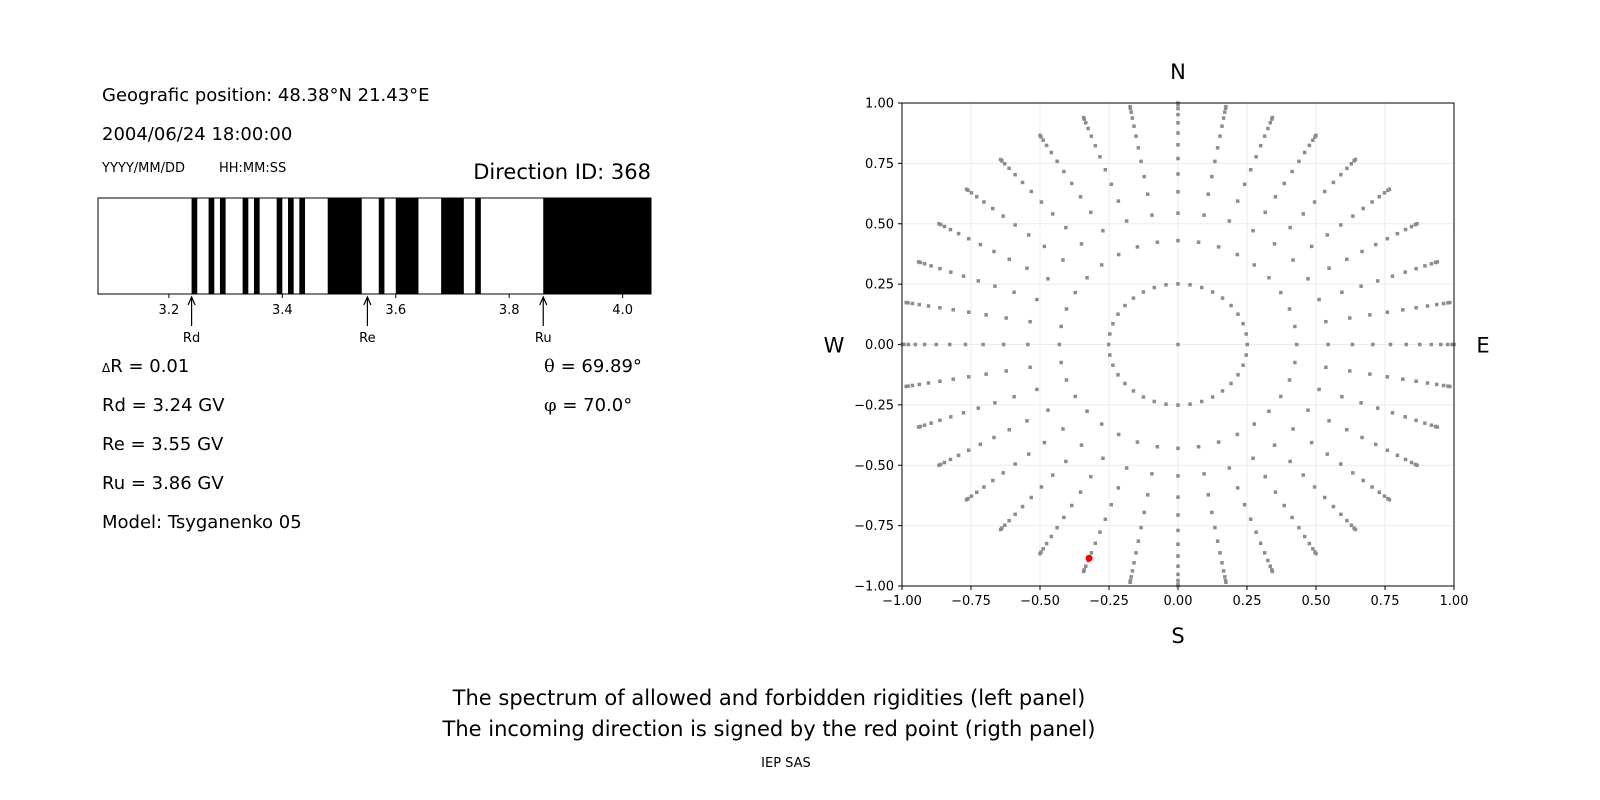 The image size is (1600, 800). Describe the element at coordinates (543, 300) in the screenshot. I see `arrowhead-icon` at that location.